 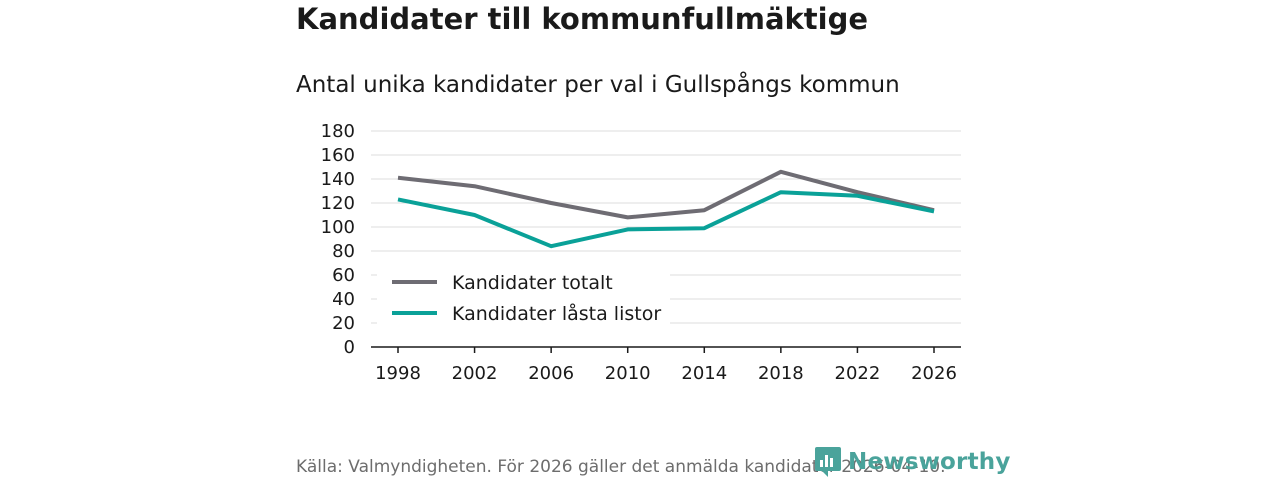 What do you see at coordinates (532, 283) in the screenshot?
I see `legend-label: Kandidater totalt` at bounding box center [532, 283].